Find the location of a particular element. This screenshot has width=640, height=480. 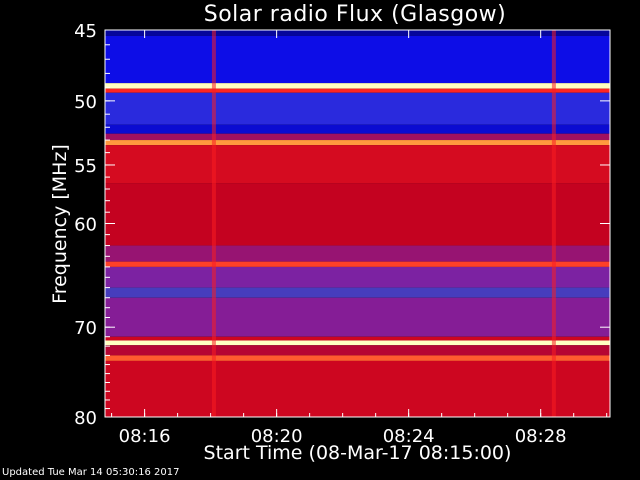

x-tick-label: 08:16 is located at coordinates (145, 436).